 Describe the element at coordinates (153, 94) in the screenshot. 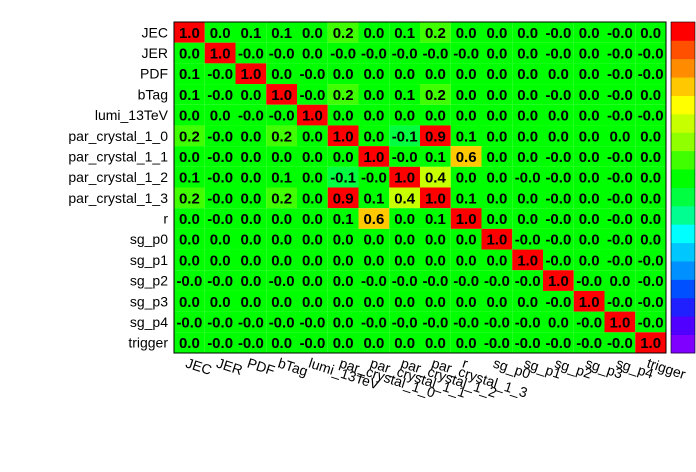

I see `y-tick-label: bTag` at that location.